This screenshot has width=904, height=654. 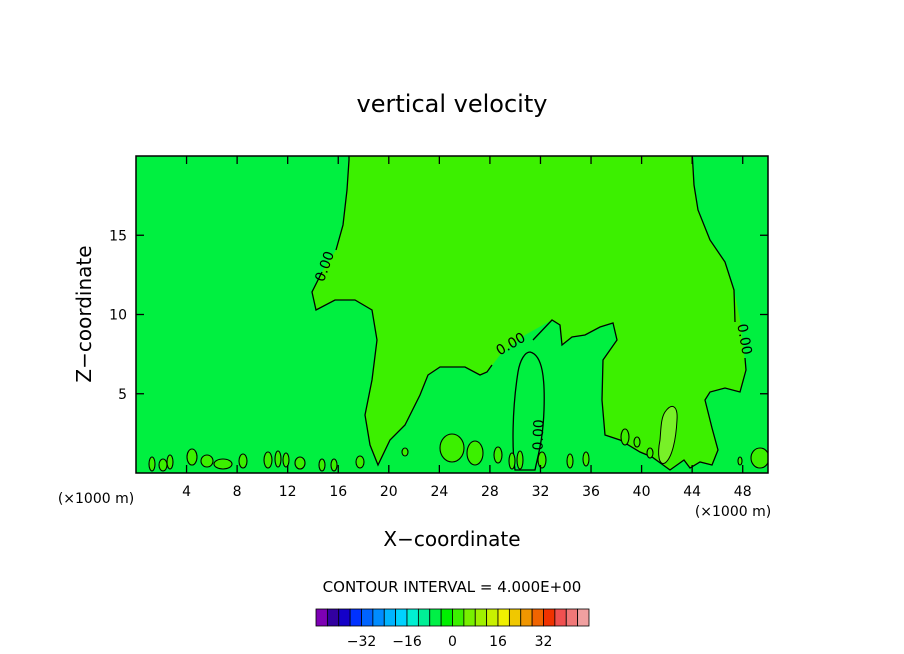 What do you see at coordinates (692, 492) in the screenshot?
I see `x-tick-label: 44` at bounding box center [692, 492].